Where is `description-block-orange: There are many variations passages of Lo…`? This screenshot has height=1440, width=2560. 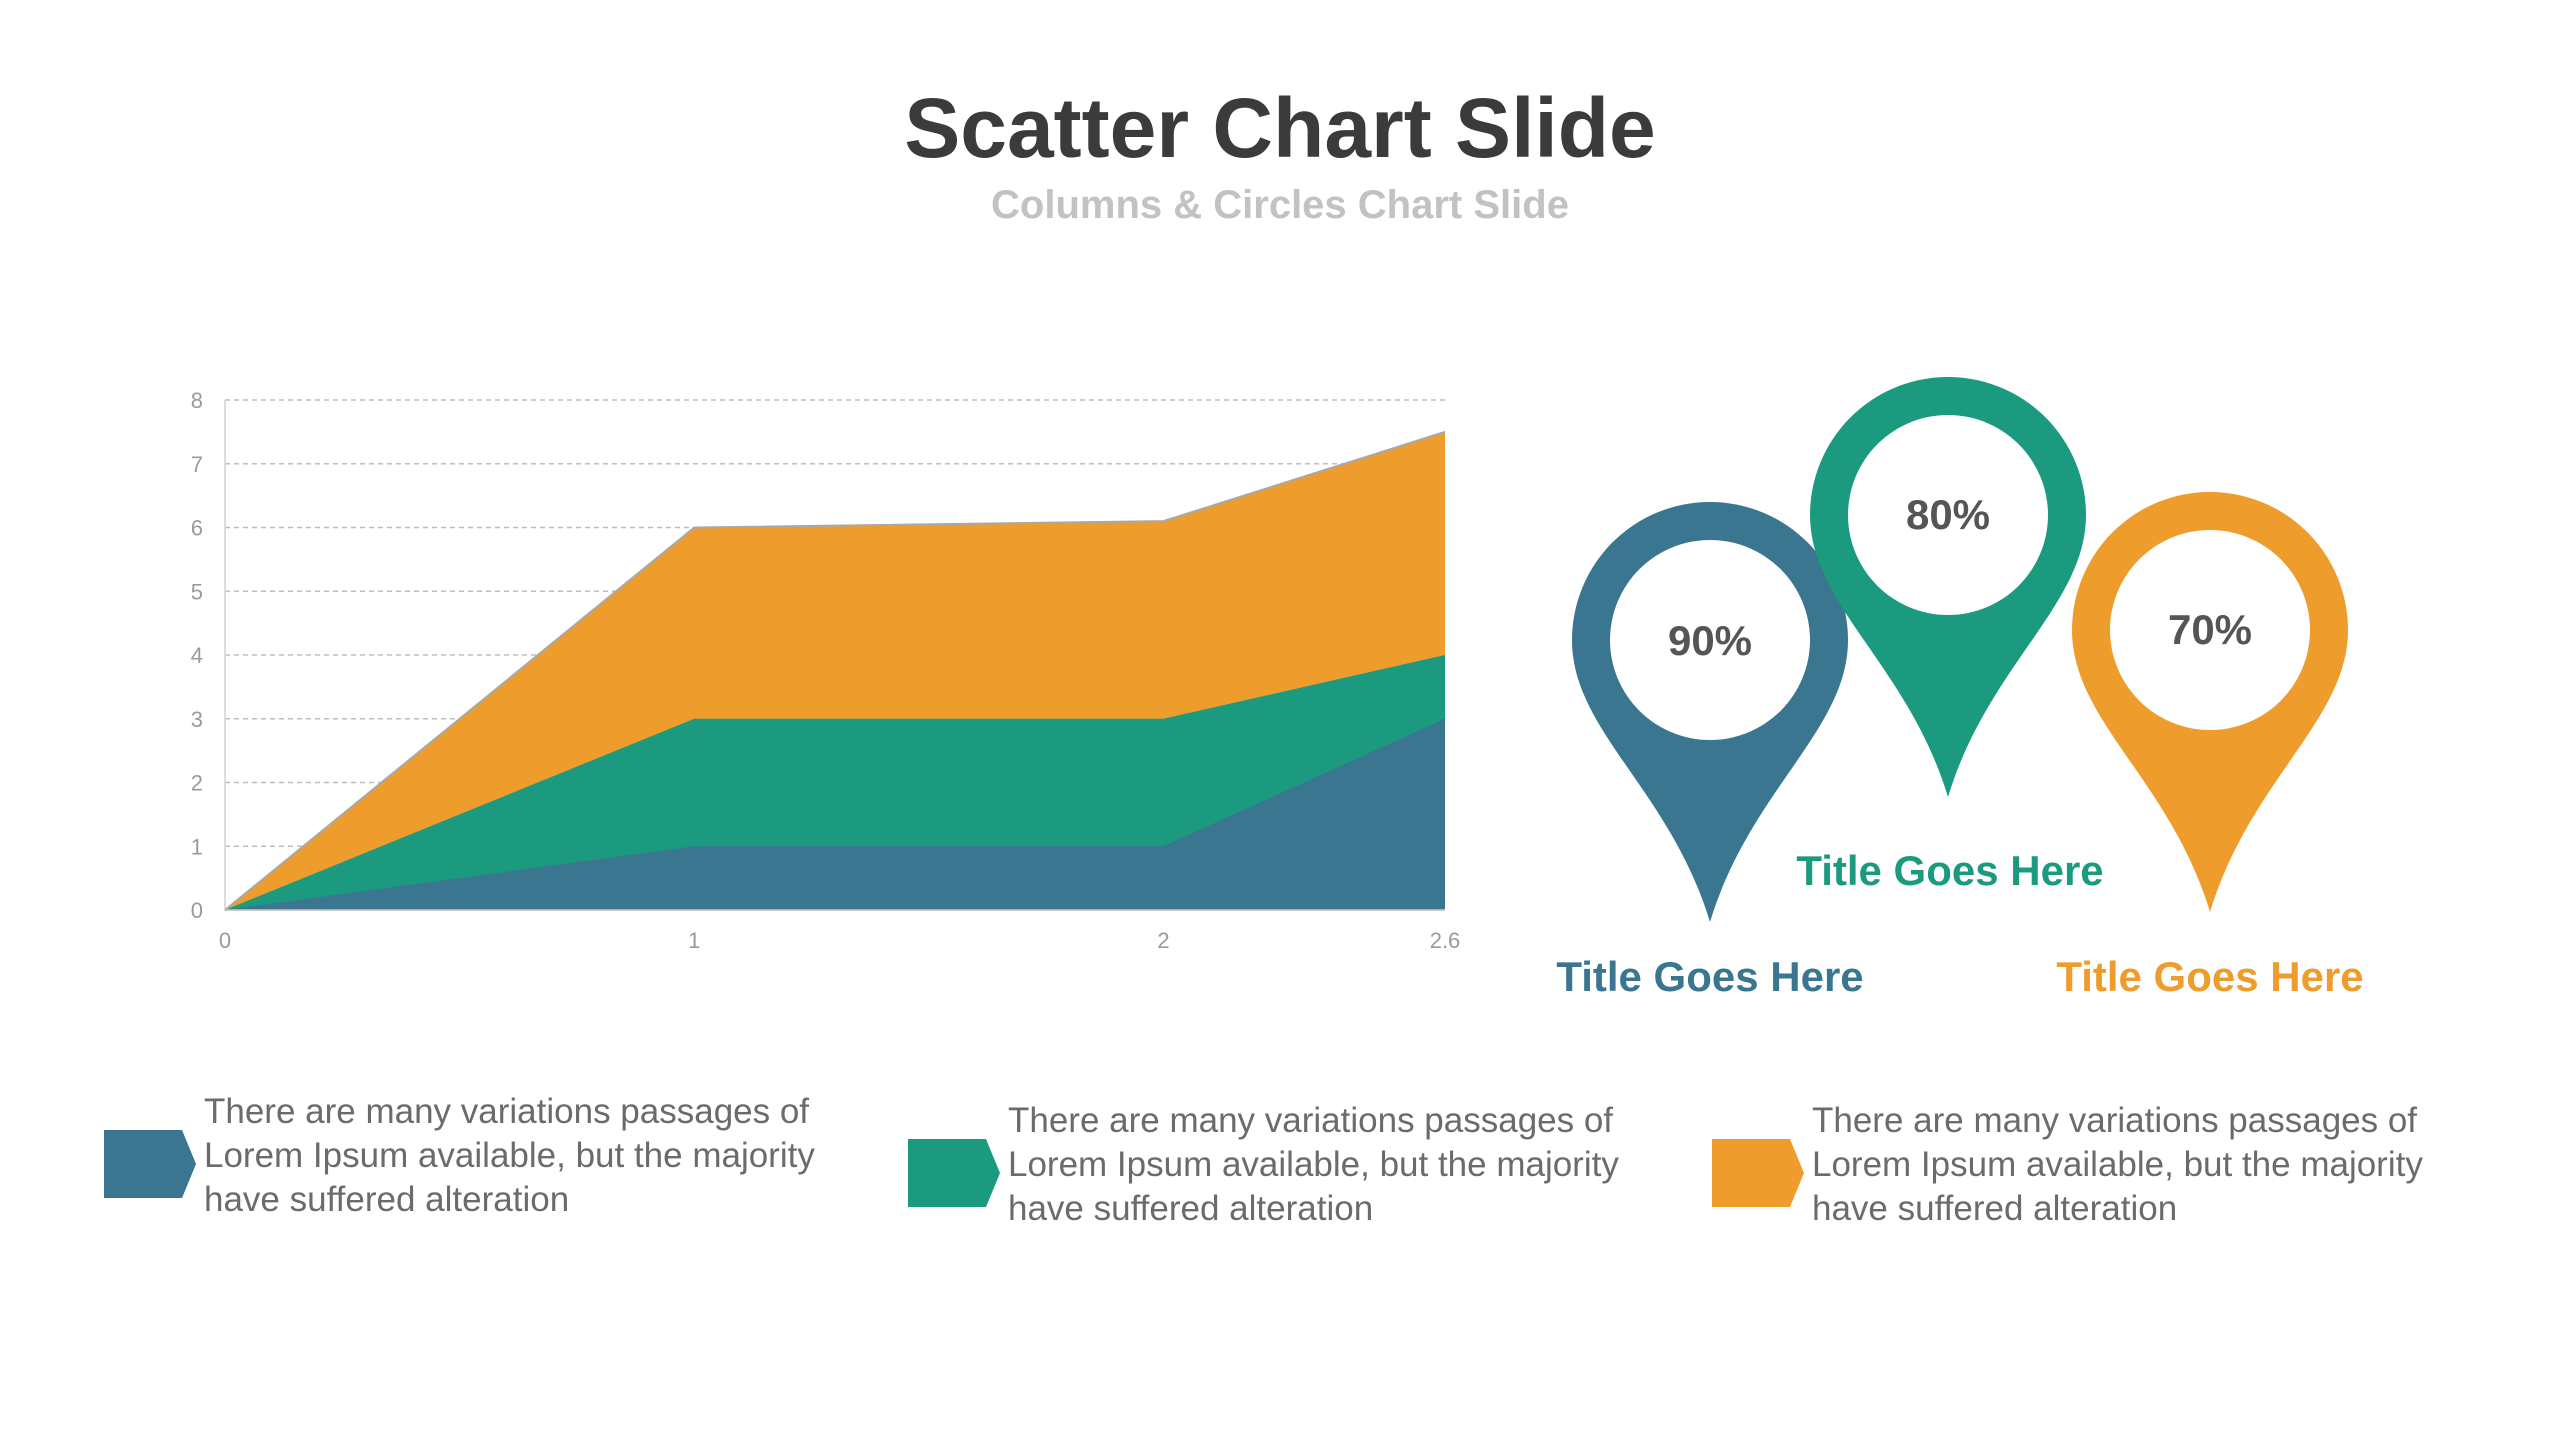
description-block-orange: There are many variations passages of Lo… is located at coordinates (2092, 1169).